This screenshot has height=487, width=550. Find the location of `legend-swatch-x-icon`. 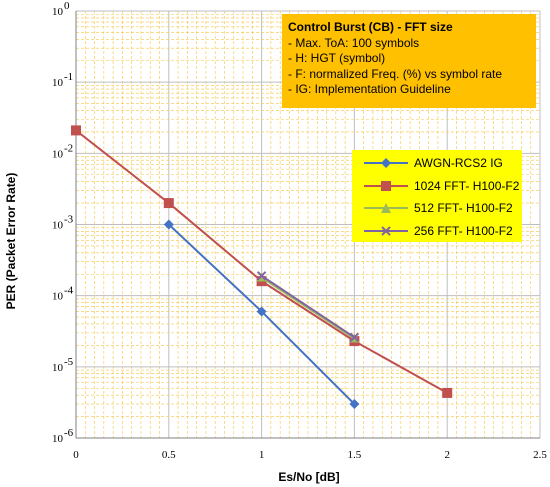

legend-swatch-x-icon is located at coordinates (386, 231).